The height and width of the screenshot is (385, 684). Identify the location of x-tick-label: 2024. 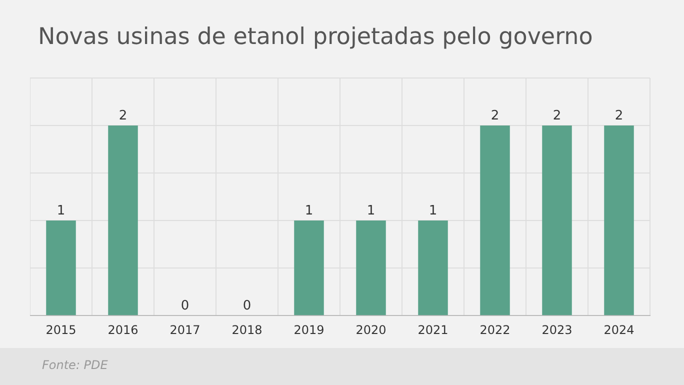
(619, 329).